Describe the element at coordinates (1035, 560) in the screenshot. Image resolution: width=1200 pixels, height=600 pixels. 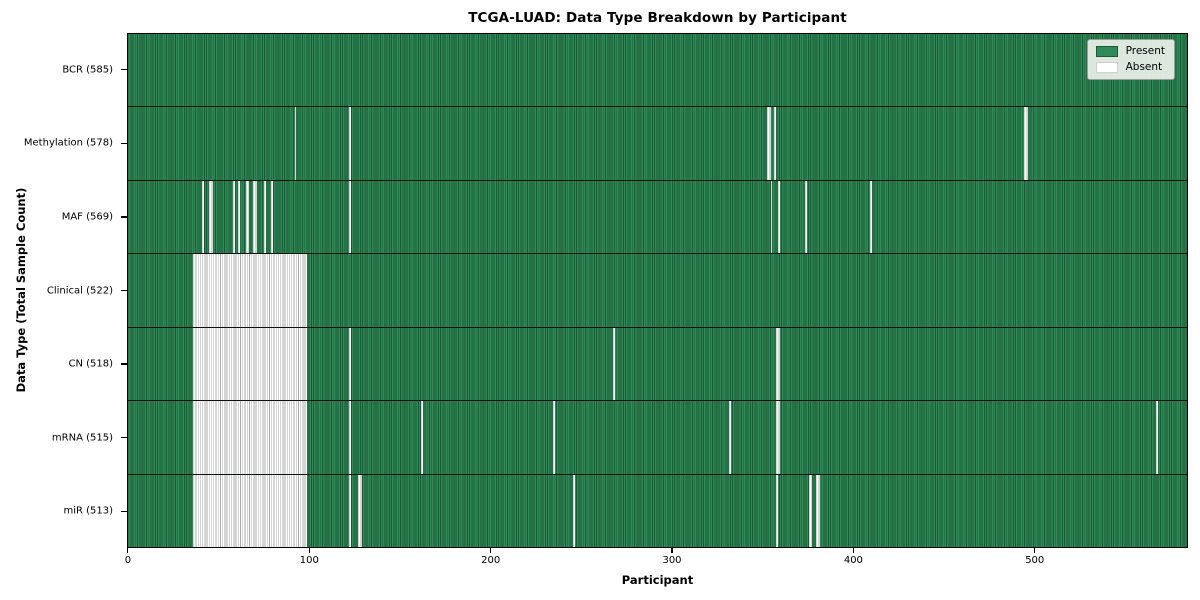
I see `x-tick-label: 500` at that location.